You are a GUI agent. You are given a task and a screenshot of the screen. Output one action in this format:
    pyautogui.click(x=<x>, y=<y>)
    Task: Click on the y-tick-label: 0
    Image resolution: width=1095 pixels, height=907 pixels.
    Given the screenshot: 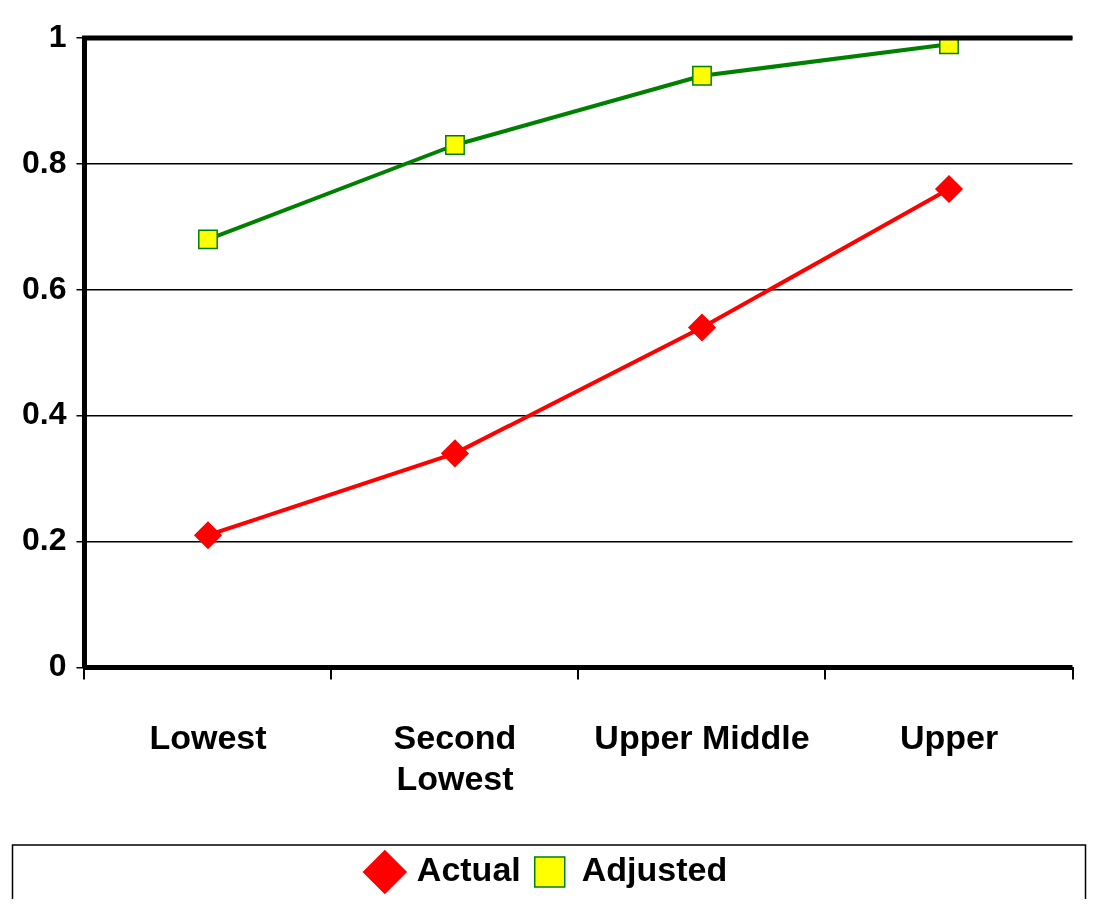 What is the action you would take?
    pyautogui.click(x=57, y=665)
    